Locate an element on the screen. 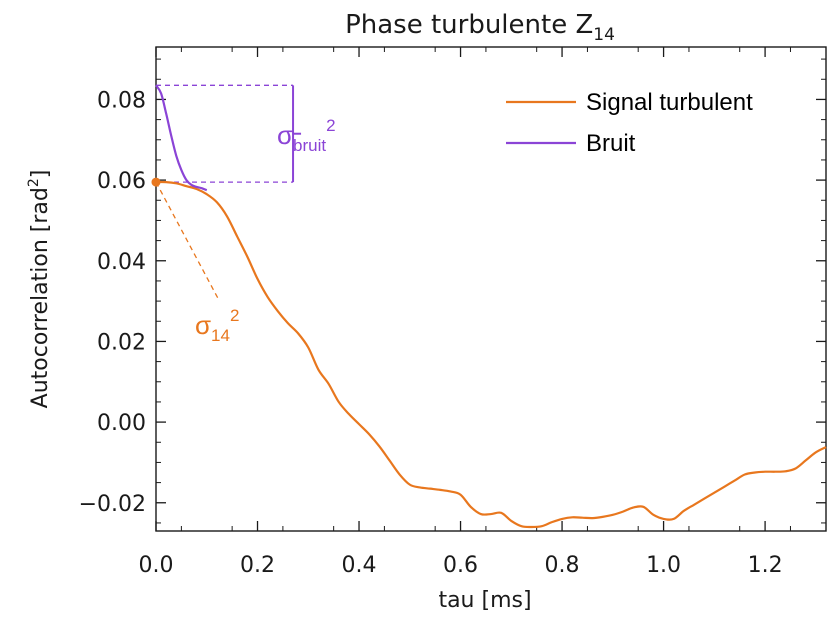  y-tick-label: 0.06 is located at coordinates (121, 181).